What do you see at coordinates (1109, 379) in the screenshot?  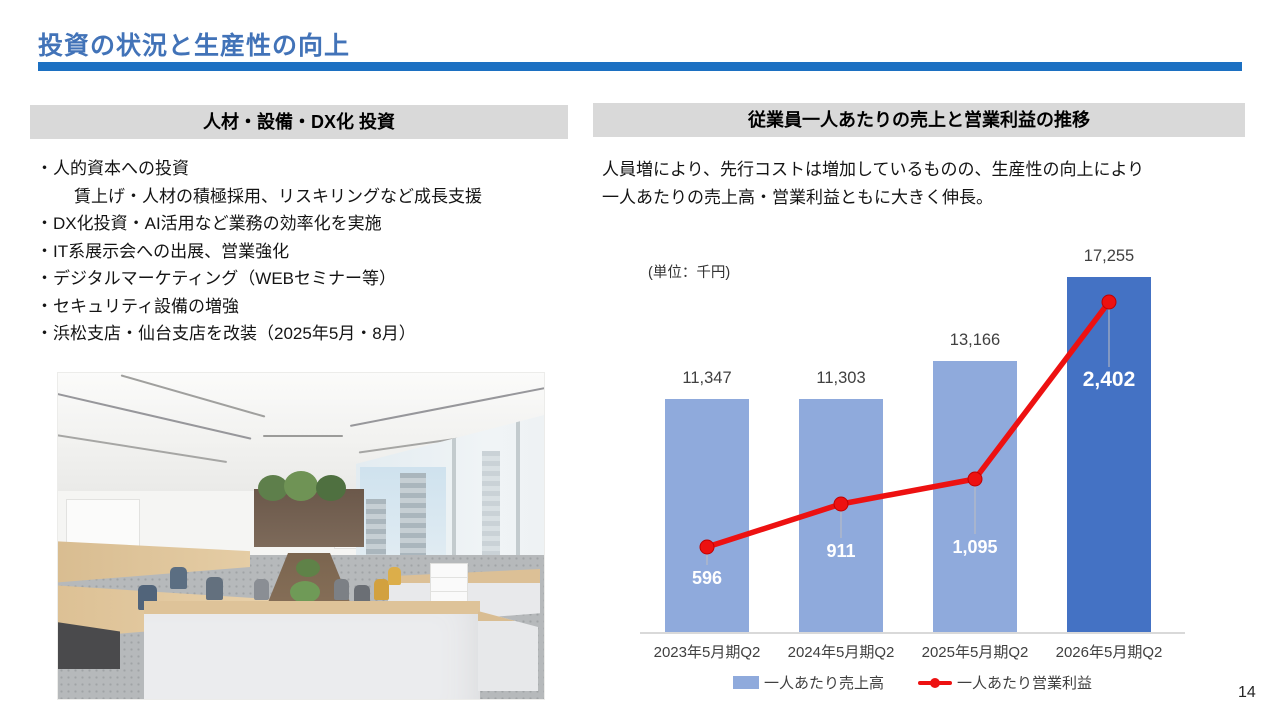 I see `line-value-label: 2,402` at bounding box center [1109, 379].